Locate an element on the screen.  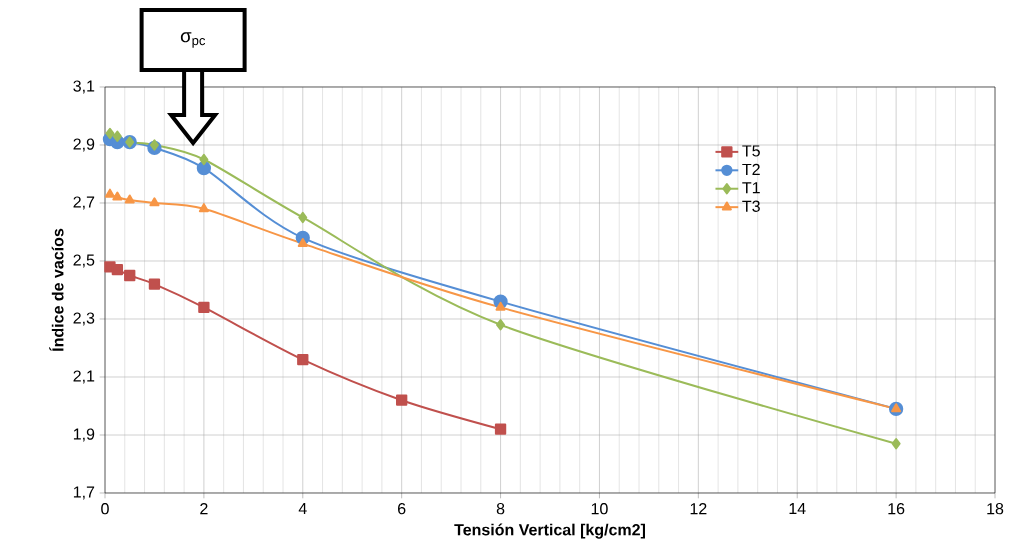
x-axis-title: Tensión Vertical [kg/cm2] is located at coordinates (549, 531).